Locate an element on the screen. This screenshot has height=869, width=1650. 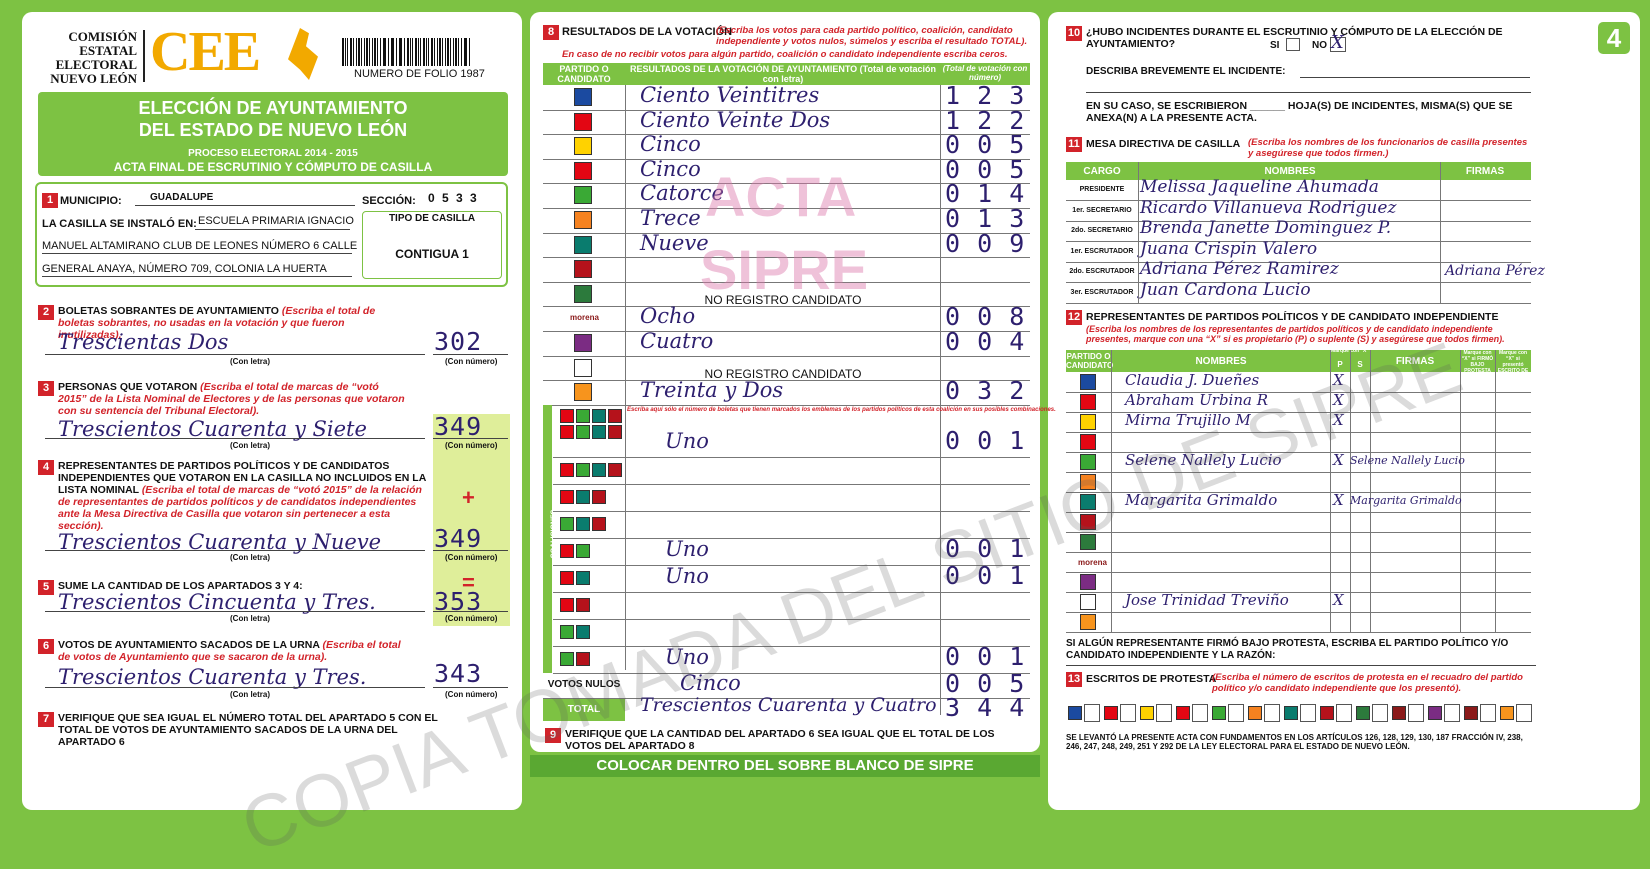
handwritten-letter: Ciento Veinte Dos is located at coordinates (735, 119).